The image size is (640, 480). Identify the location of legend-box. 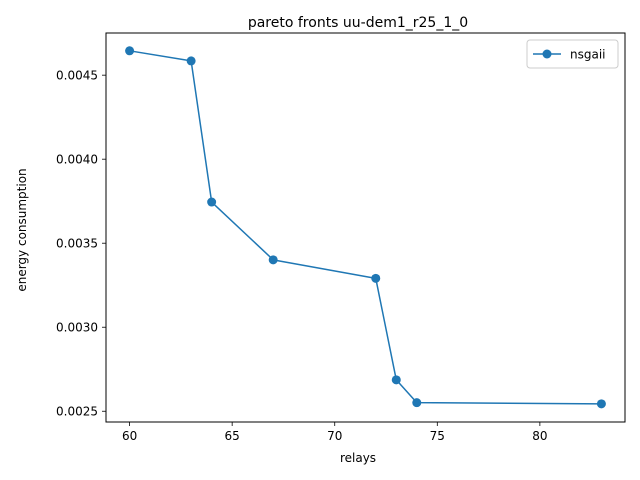
(572, 54).